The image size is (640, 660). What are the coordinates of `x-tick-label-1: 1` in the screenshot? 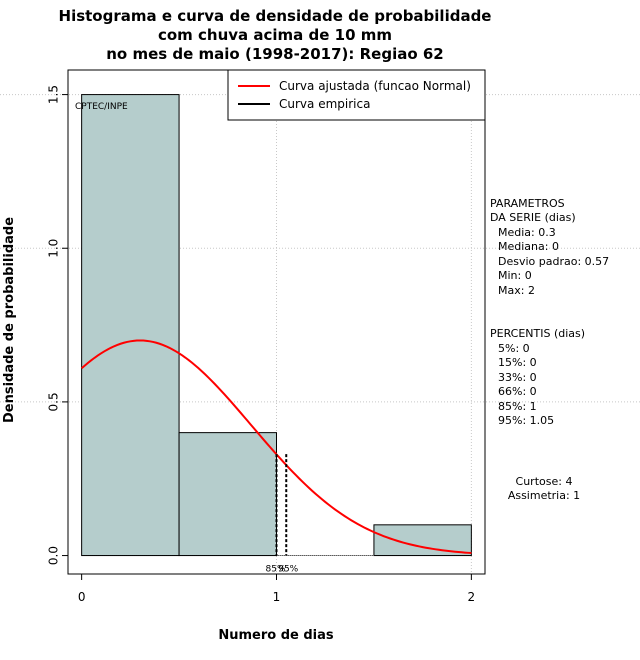 It's located at (277, 597).